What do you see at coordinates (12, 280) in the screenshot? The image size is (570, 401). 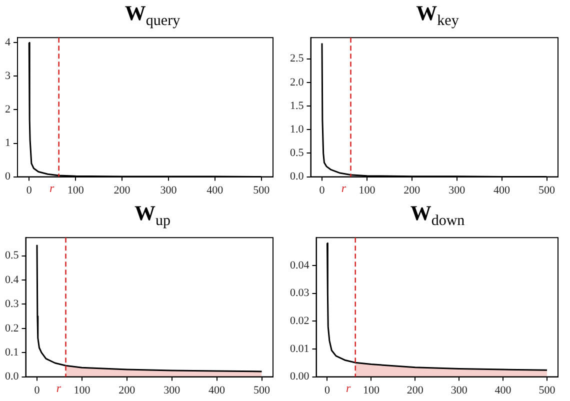 I see `y-tick-label: 0.4` at bounding box center [12, 280].